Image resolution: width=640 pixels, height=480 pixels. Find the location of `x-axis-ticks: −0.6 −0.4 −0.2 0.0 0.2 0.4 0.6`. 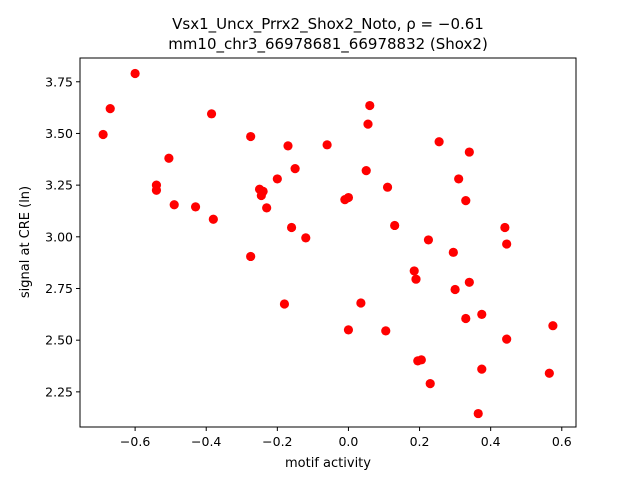

x-axis-ticks: −0.6 −0.4 −0.2 0.0 0.2 0.4 0.6 is located at coordinates (346, 438).